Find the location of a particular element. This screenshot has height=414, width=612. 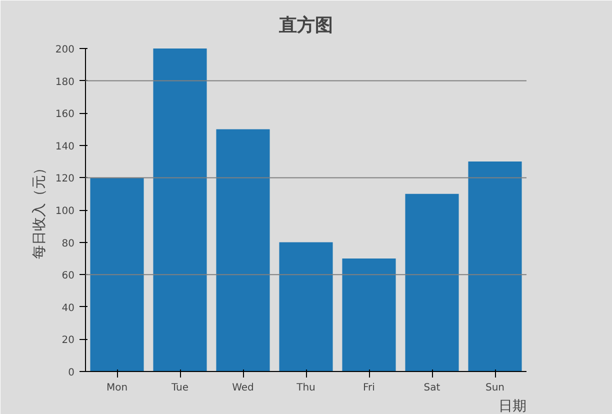

y-tick-label: 160 is located at coordinates (65, 114).